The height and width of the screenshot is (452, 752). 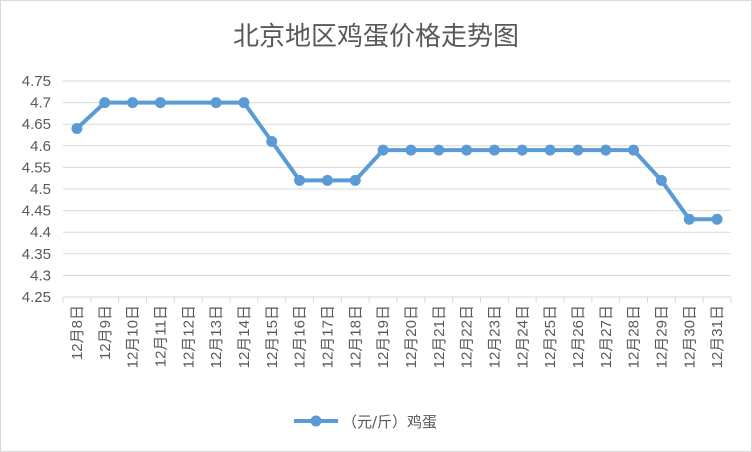 What do you see at coordinates (36, 211) in the screenshot?
I see `y-tick-label: 4.45` at bounding box center [36, 211].